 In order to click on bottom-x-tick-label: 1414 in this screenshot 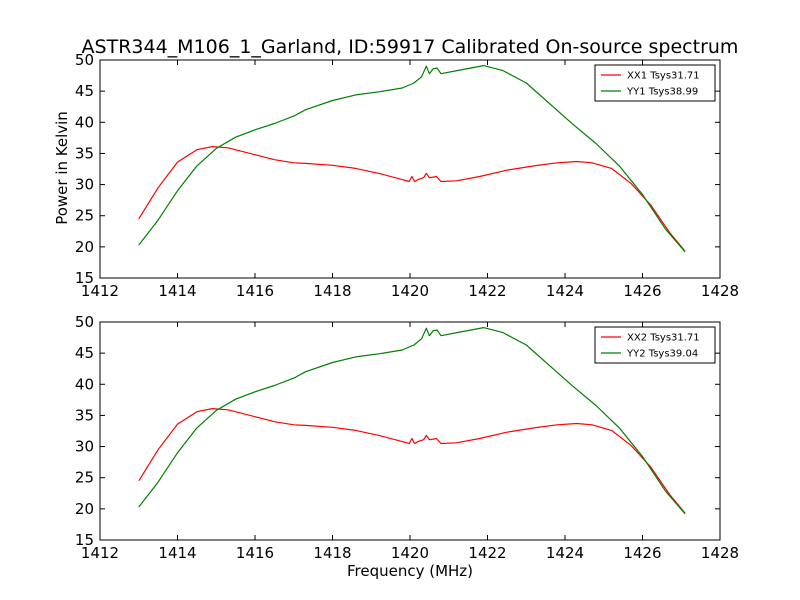, I will do `click(177, 553)`.